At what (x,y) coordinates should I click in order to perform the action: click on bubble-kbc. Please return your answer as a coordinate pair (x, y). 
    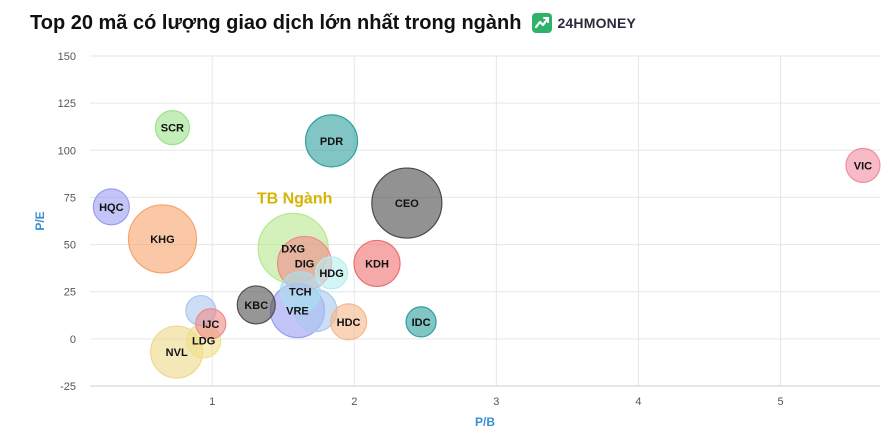
    Looking at the image, I should click on (256, 305).